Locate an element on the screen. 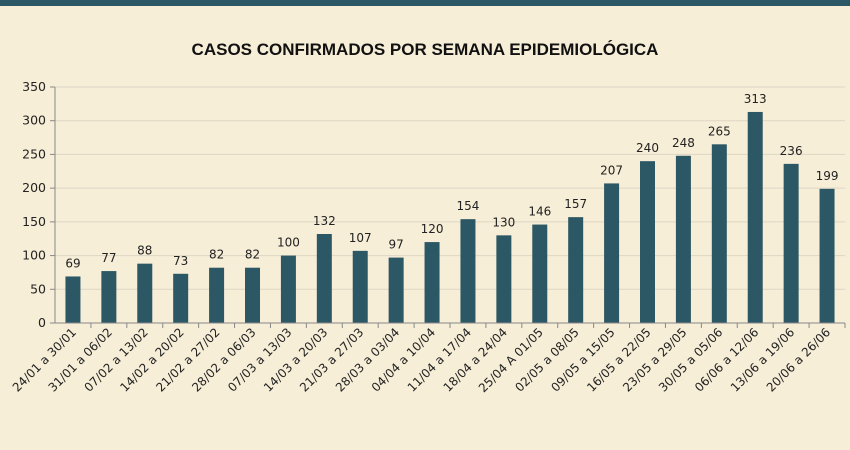  data-label: 154 is located at coordinates (468, 206).